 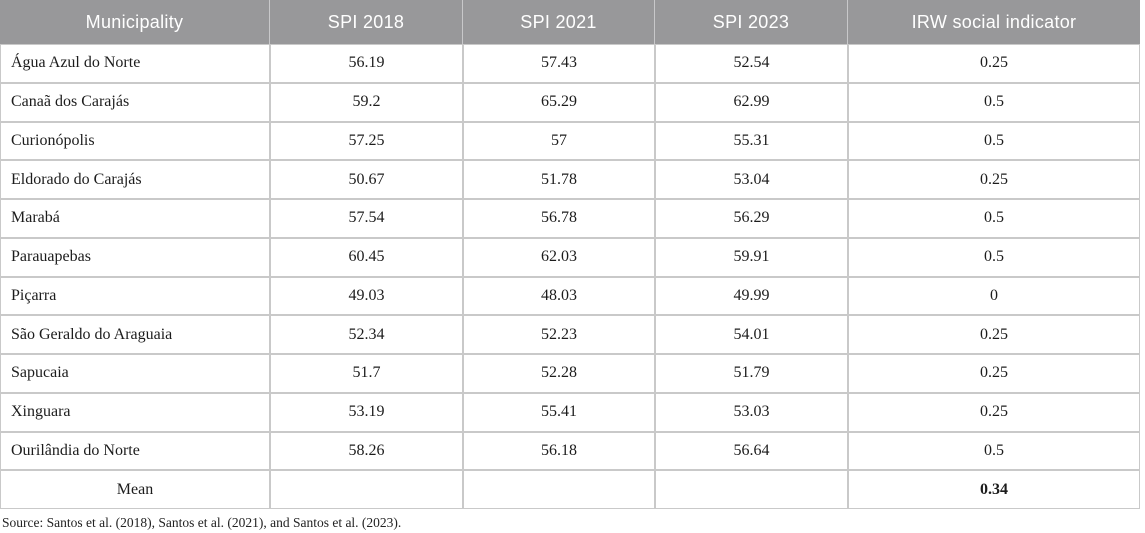 I want to click on cell-spi-2021: 51.78, so click(x=559, y=179).